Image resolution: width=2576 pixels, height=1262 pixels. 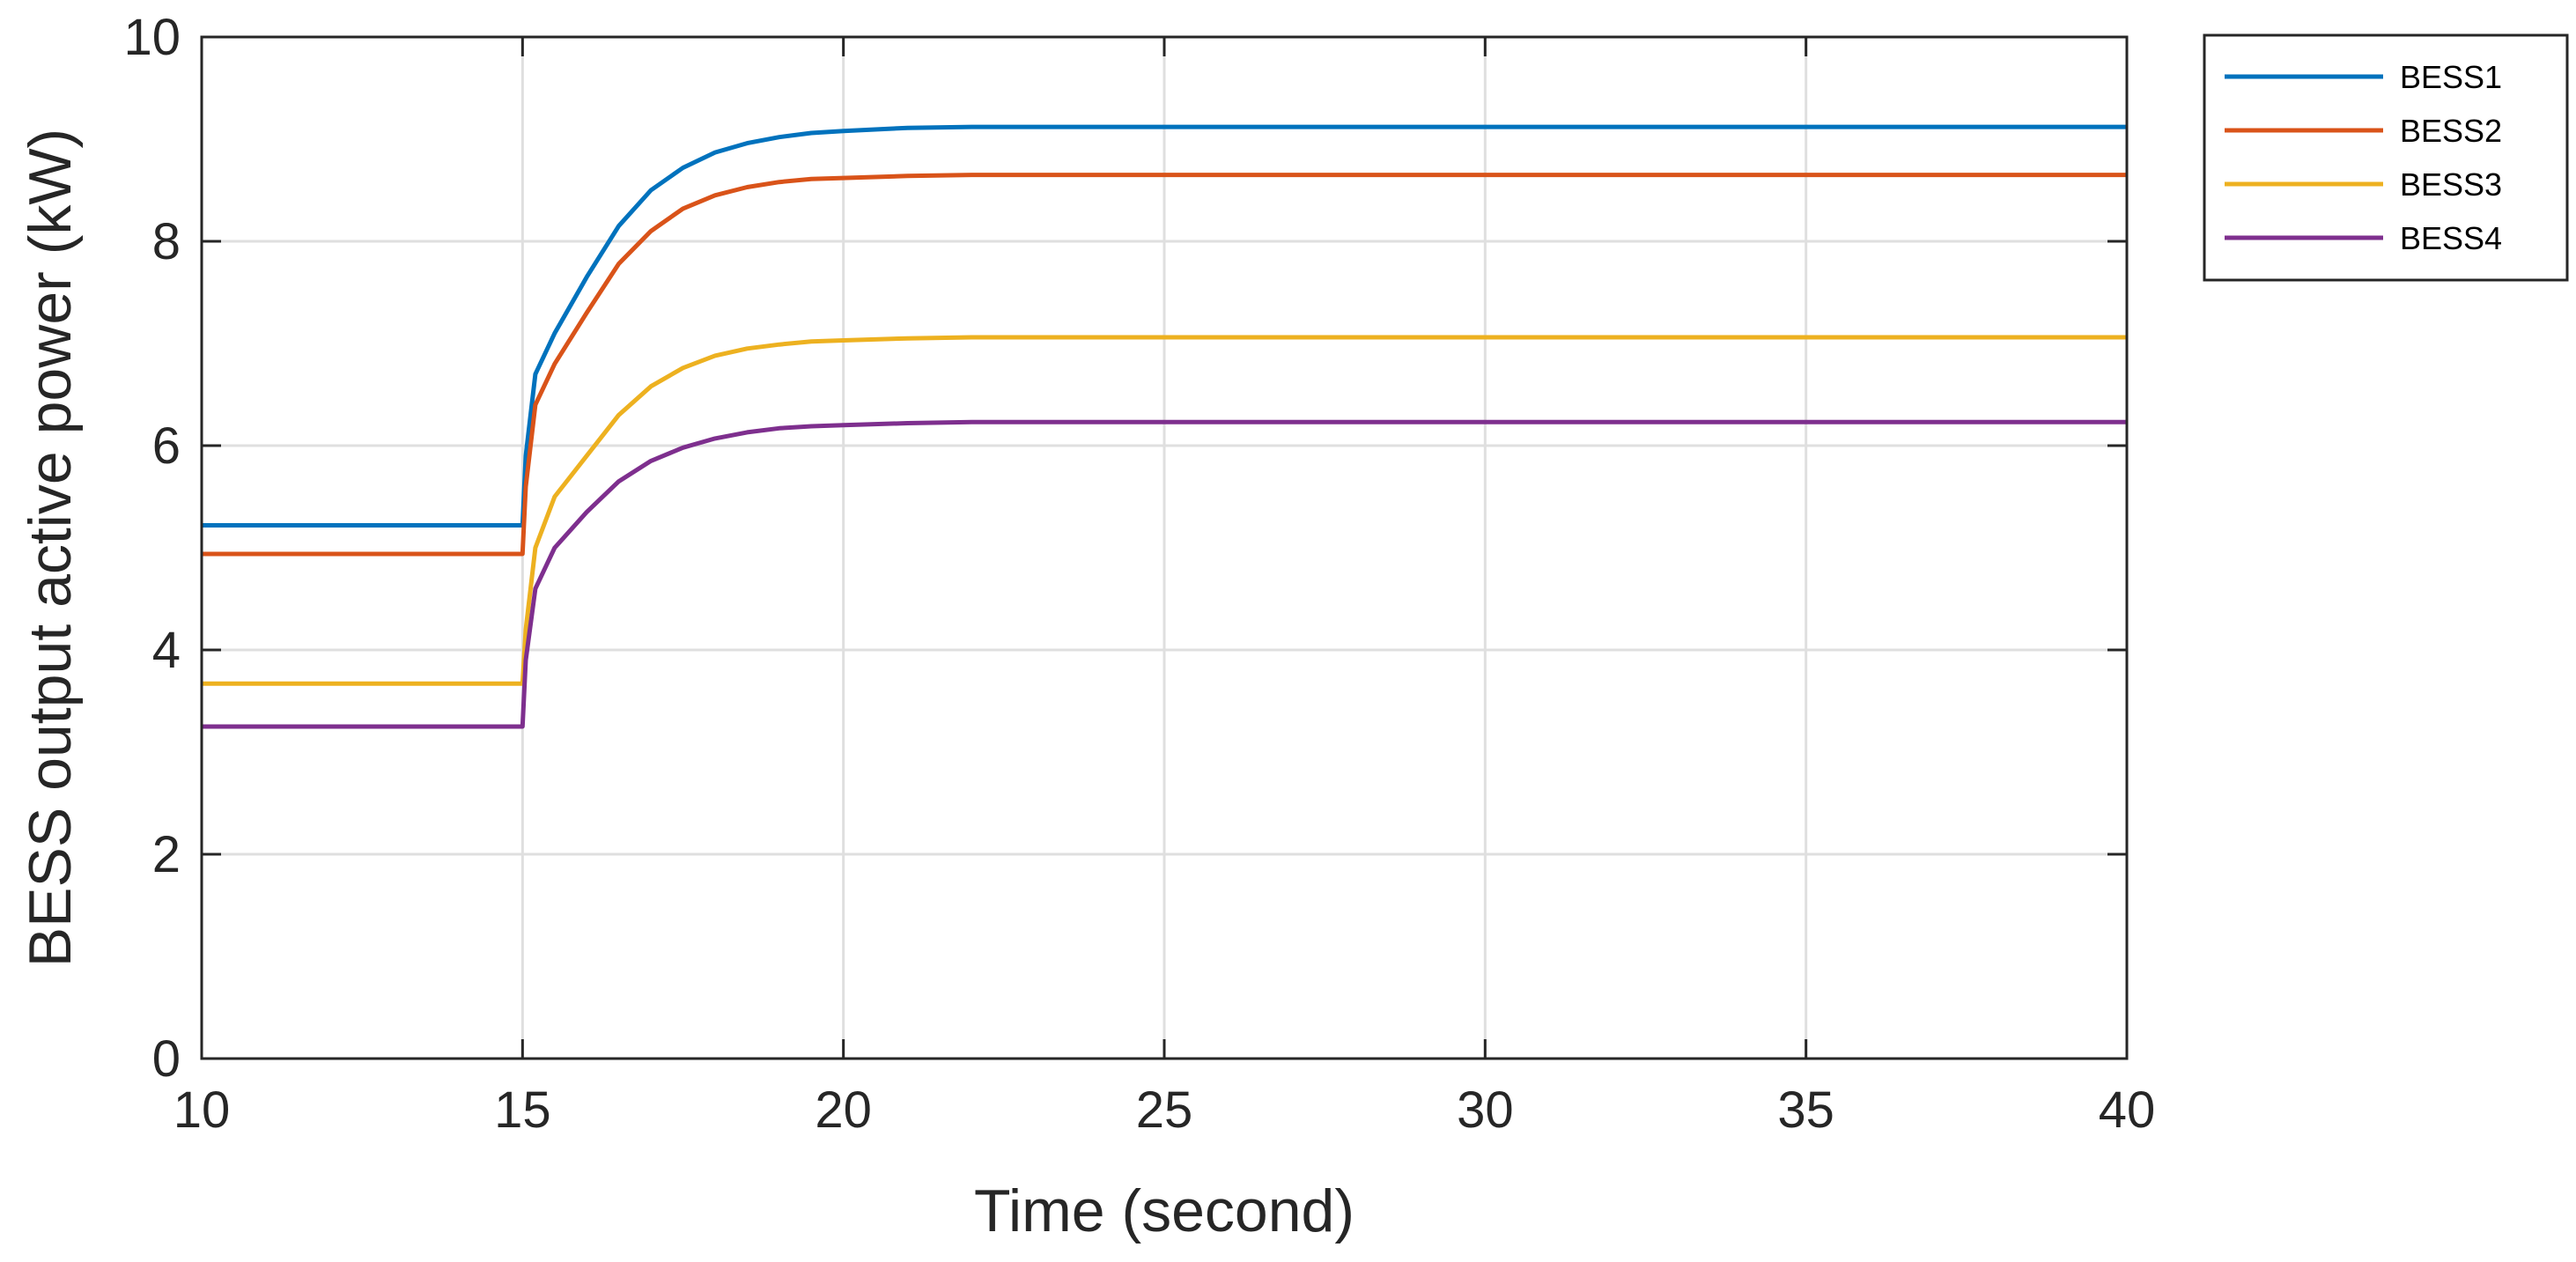 What do you see at coordinates (522, 1110) in the screenshot?
I see `x-tick-label: 15` at bounding box center [522, 1110].